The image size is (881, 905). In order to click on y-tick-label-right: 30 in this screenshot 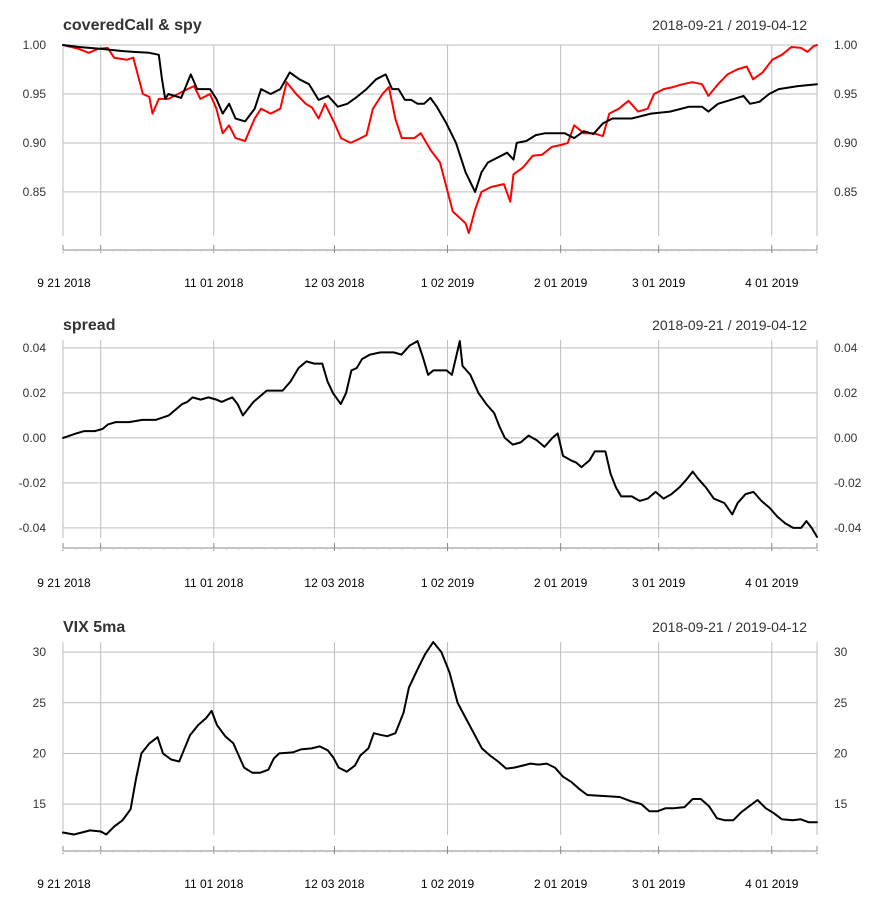, I will do `click(841, 652)`.